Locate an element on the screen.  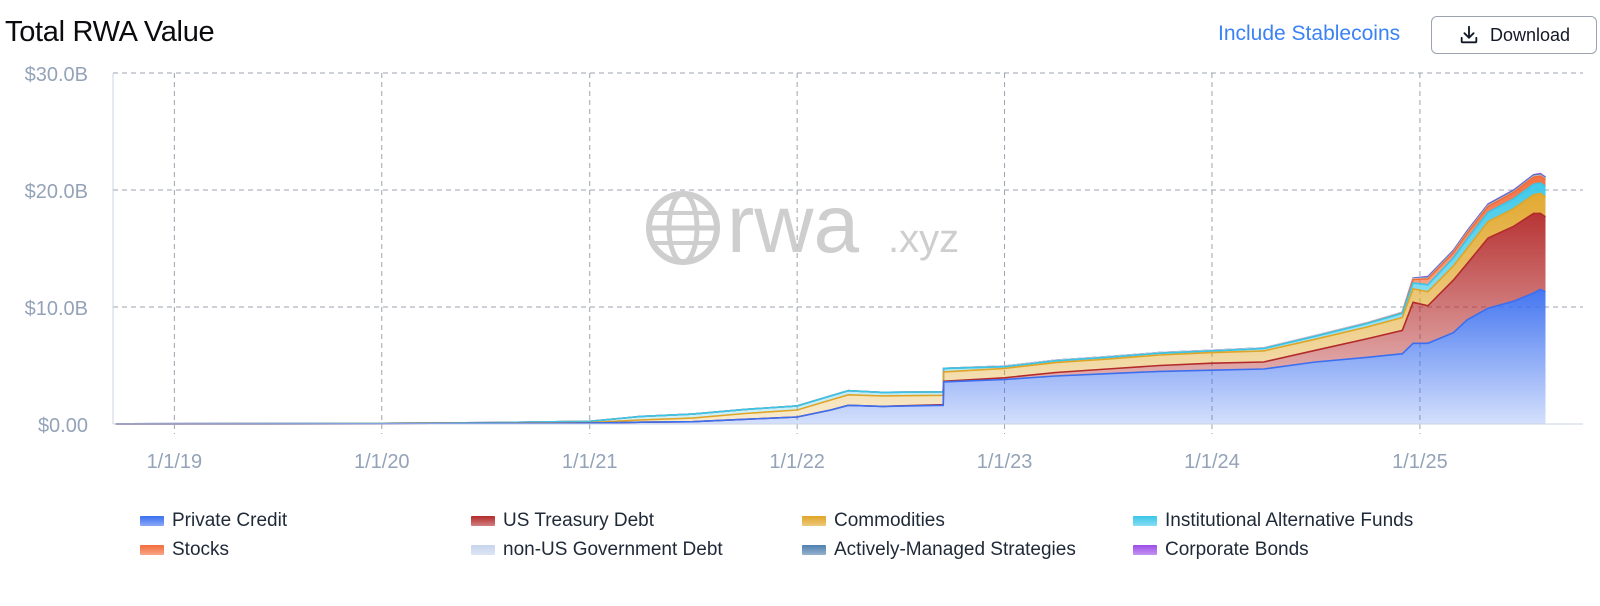
page-title: Total RWA Value is located at coordinates (110, 32).